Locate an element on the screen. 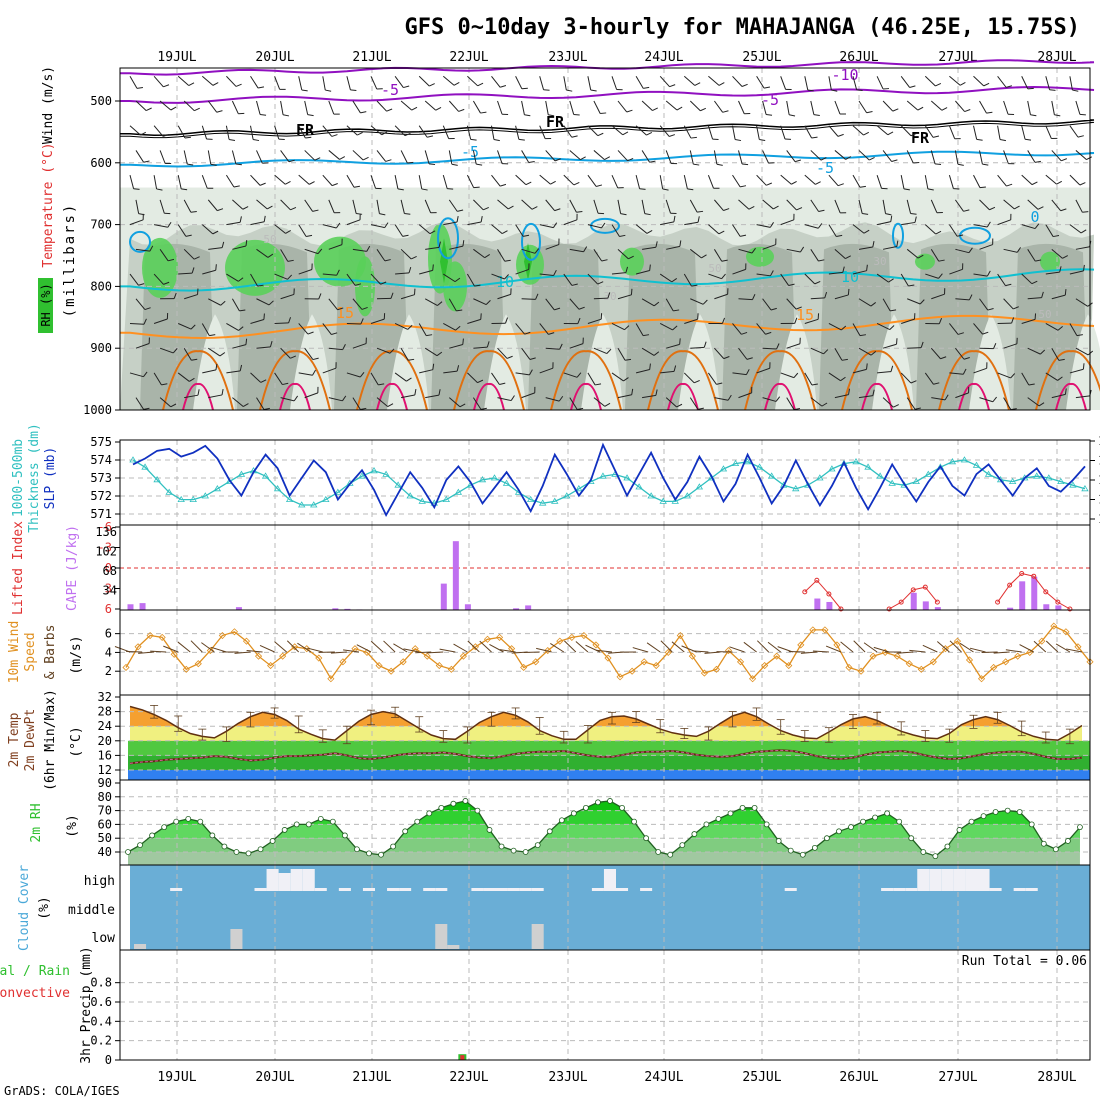 This screenshot has height=1100, width=1100. upper-label-pressure: (millibars) is located at coordinates (70, 260).